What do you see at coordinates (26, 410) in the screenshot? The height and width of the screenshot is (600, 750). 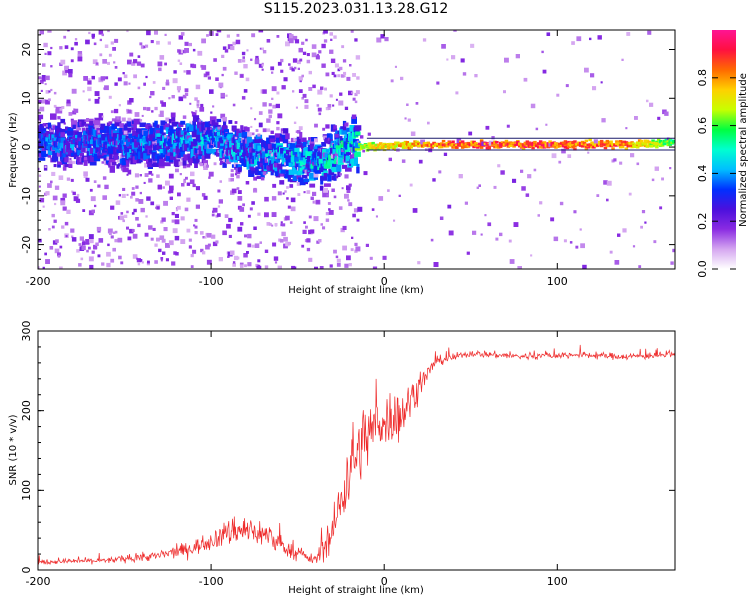 I see `snr-y-tick-label: 200` at bounding box center [26, 410].